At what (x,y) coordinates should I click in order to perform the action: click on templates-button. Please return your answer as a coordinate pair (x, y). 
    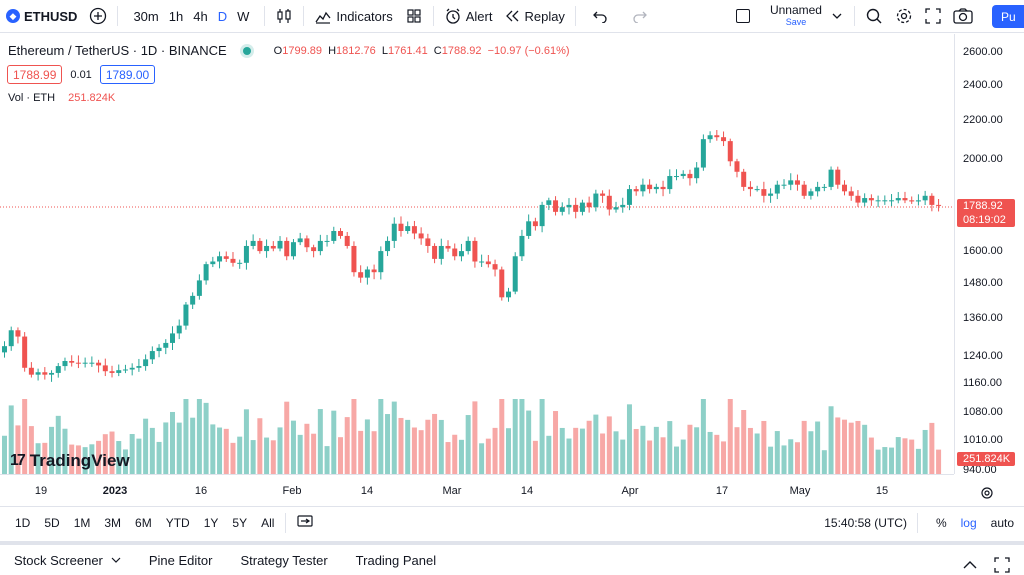
    Looking at the image, I should click on (414, 16).